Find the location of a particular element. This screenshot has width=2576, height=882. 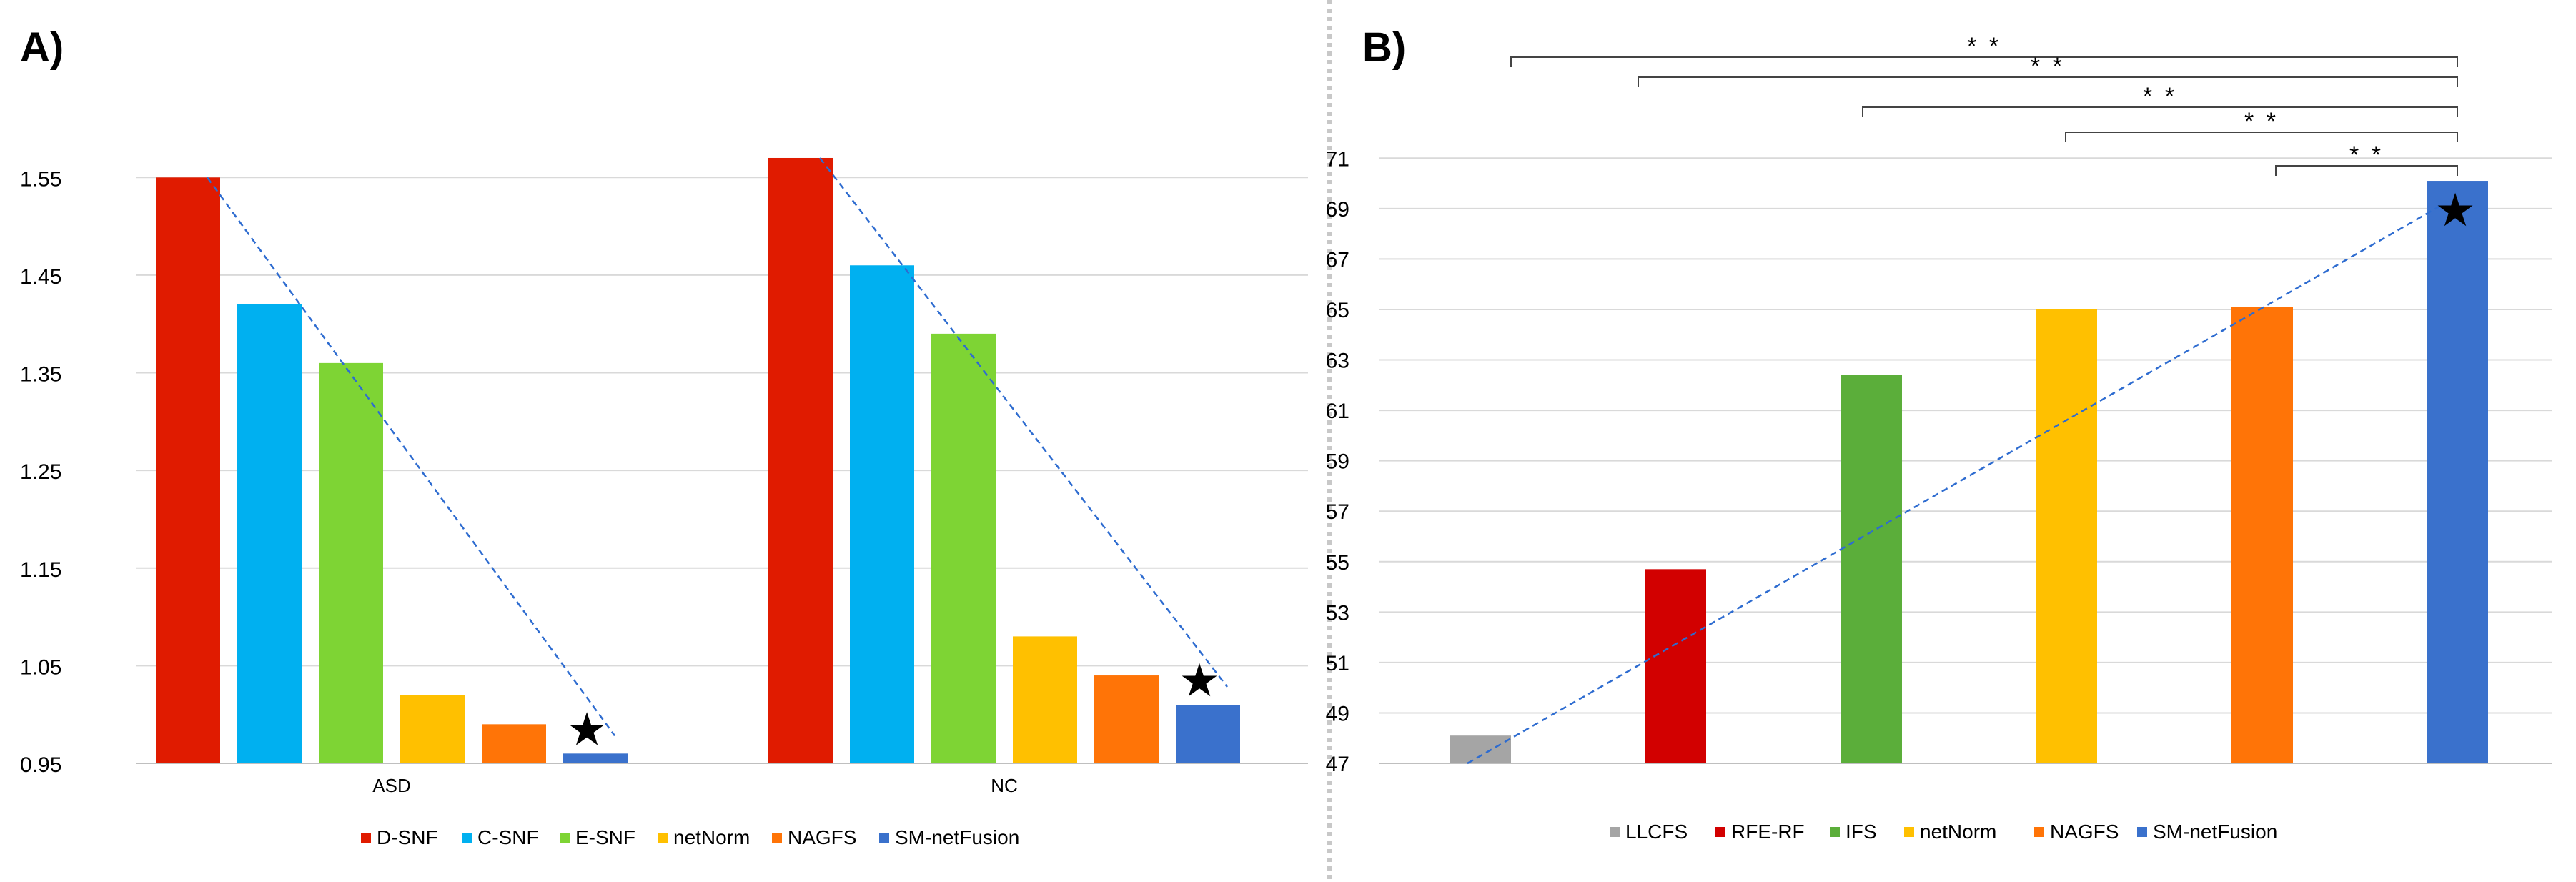

legend-item-rfe-rf: RFE-RF is located at coordinates (1760, 832).